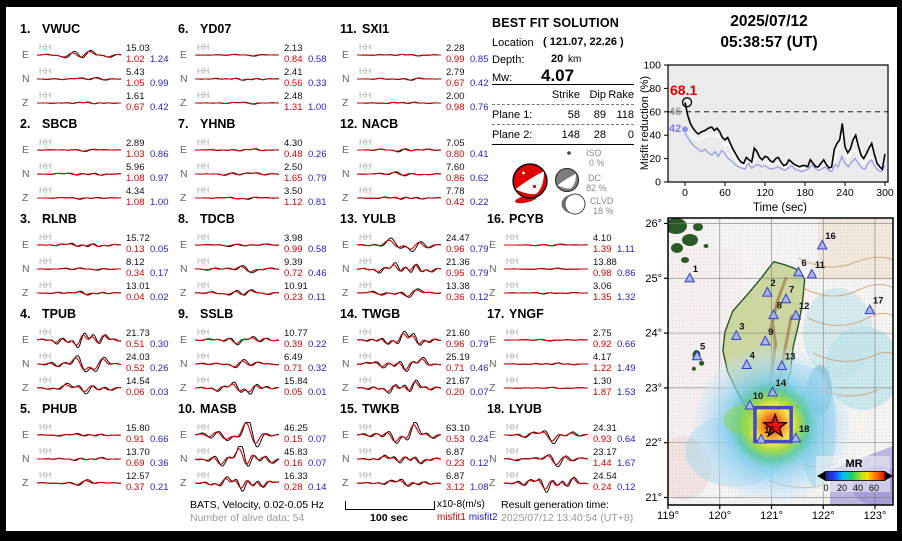 This screenshot has width=902, height=541. I want to click on channel-values-VWUC-Z: 1.61 0.67 0.42, so click(147, 102).